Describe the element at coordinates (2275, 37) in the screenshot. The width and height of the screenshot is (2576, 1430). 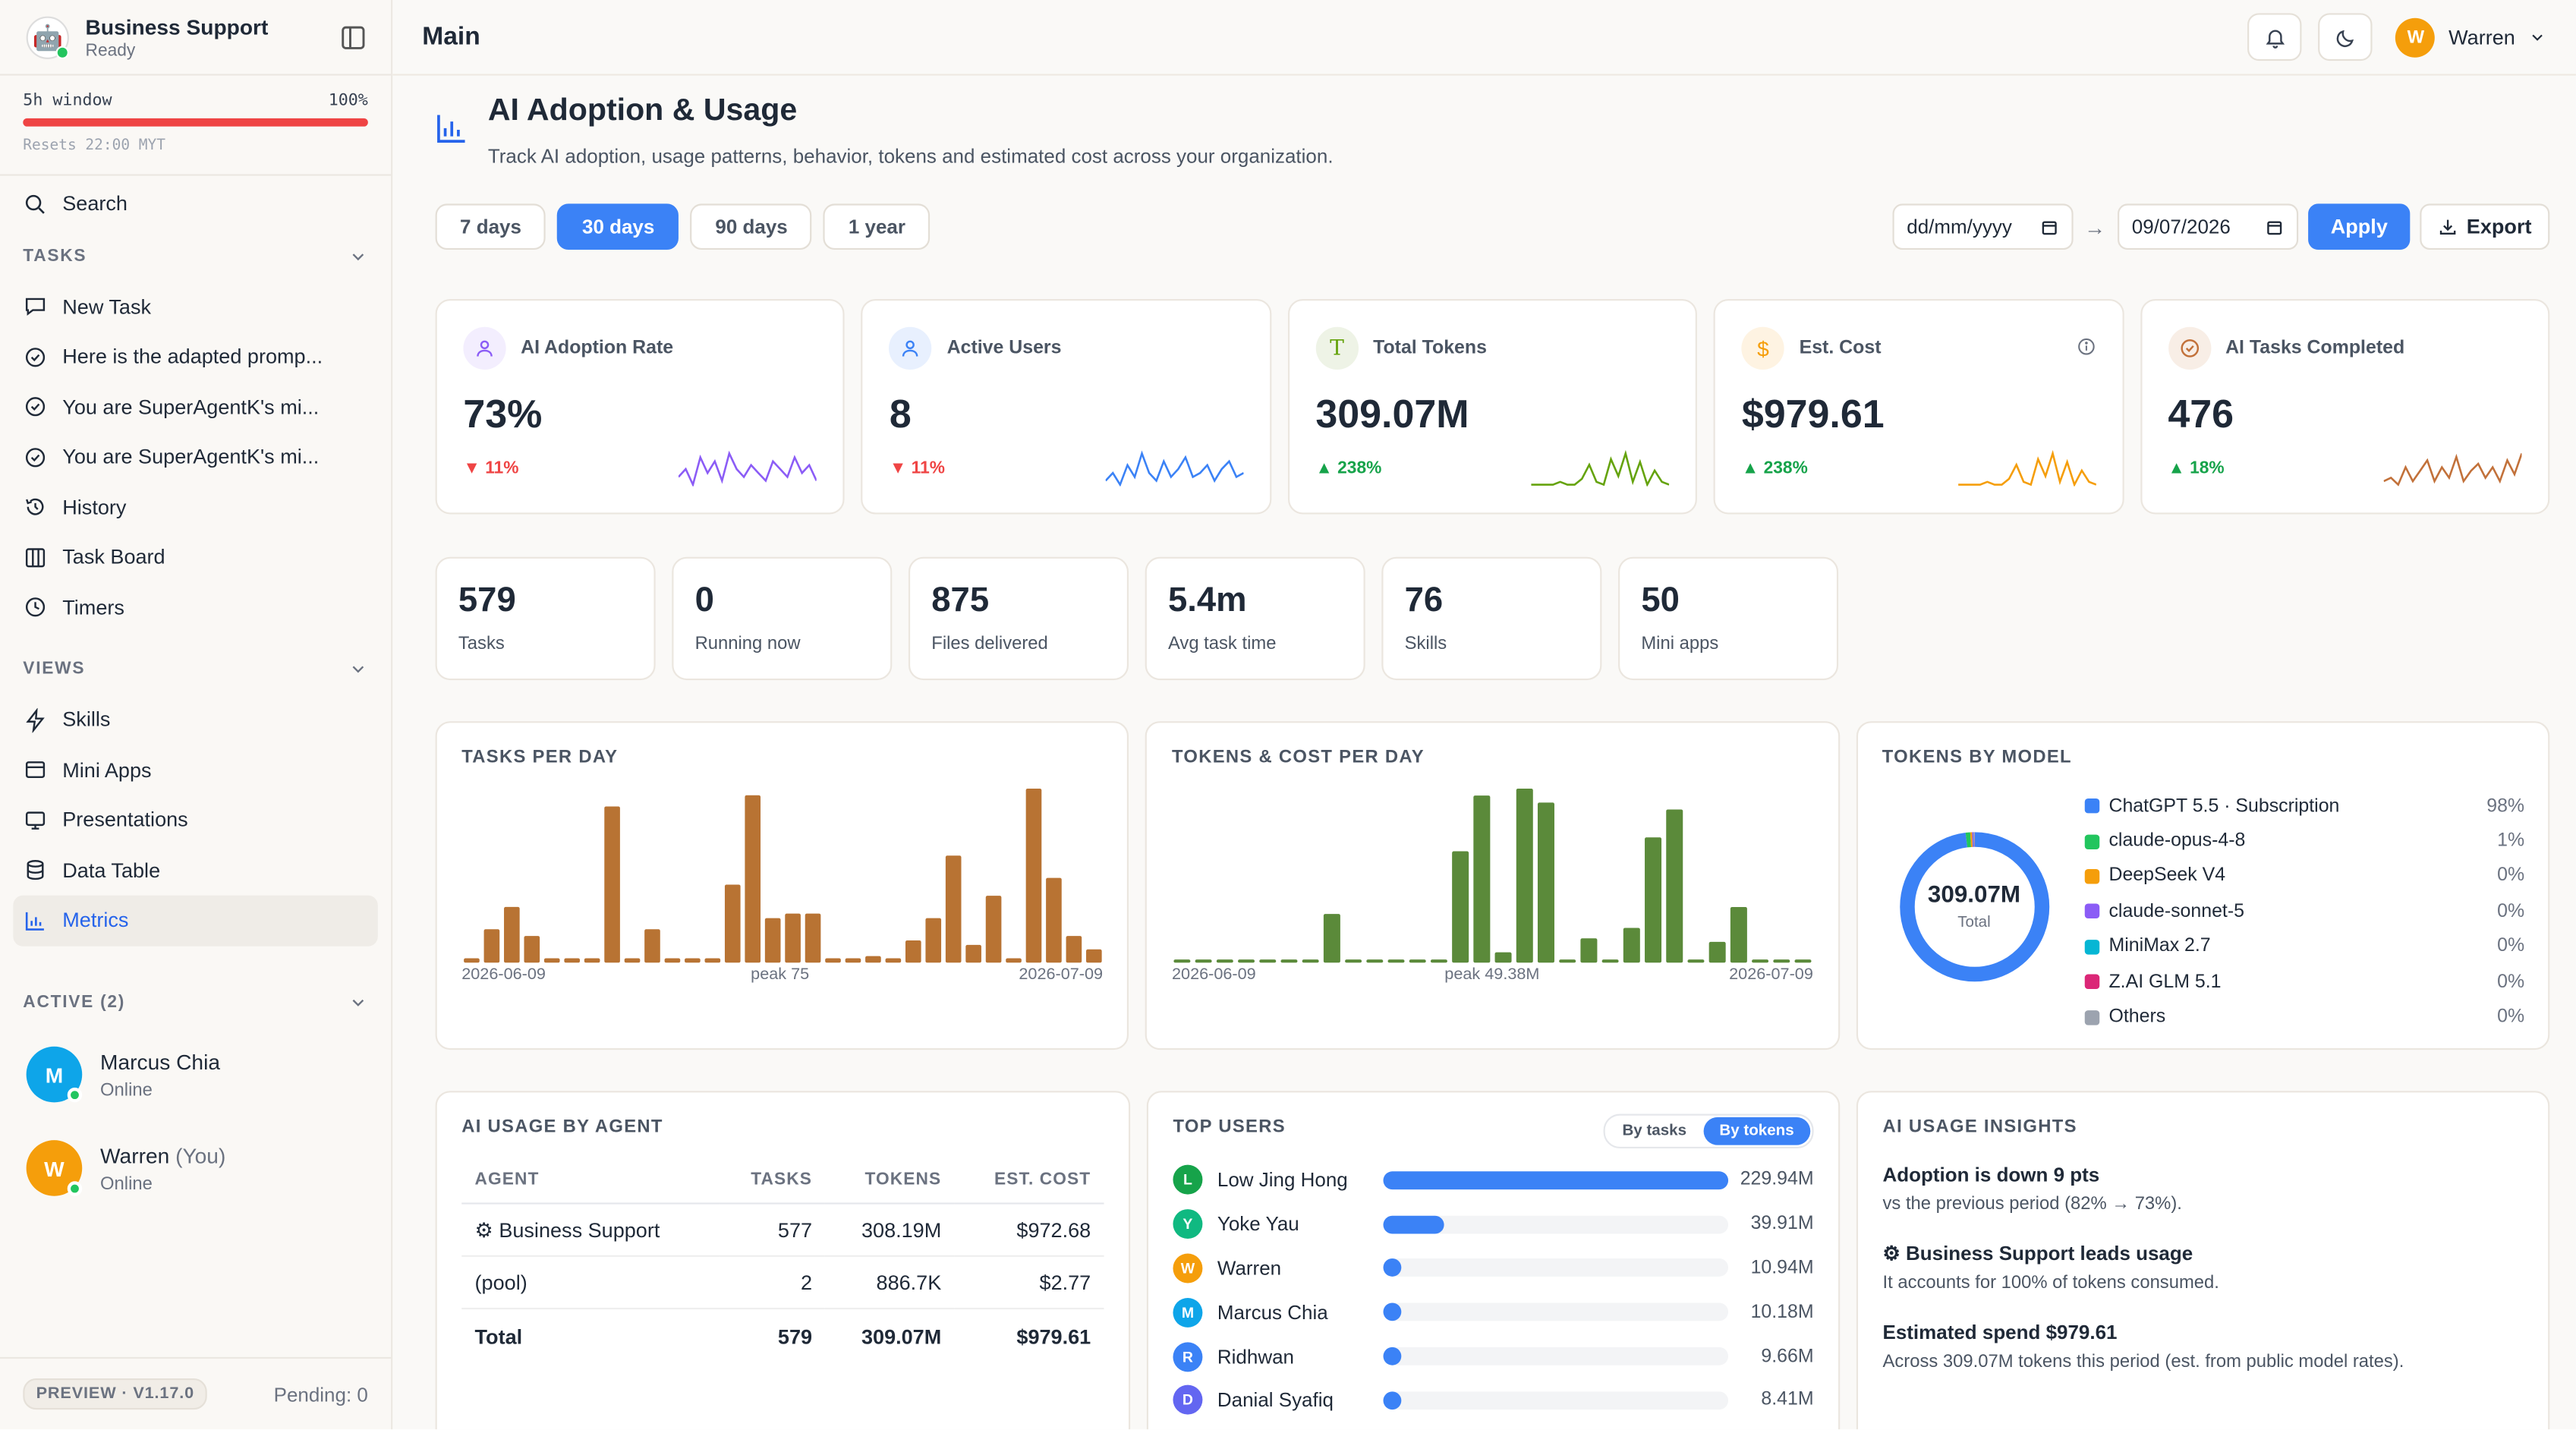
I see `notifications-button` at that location.